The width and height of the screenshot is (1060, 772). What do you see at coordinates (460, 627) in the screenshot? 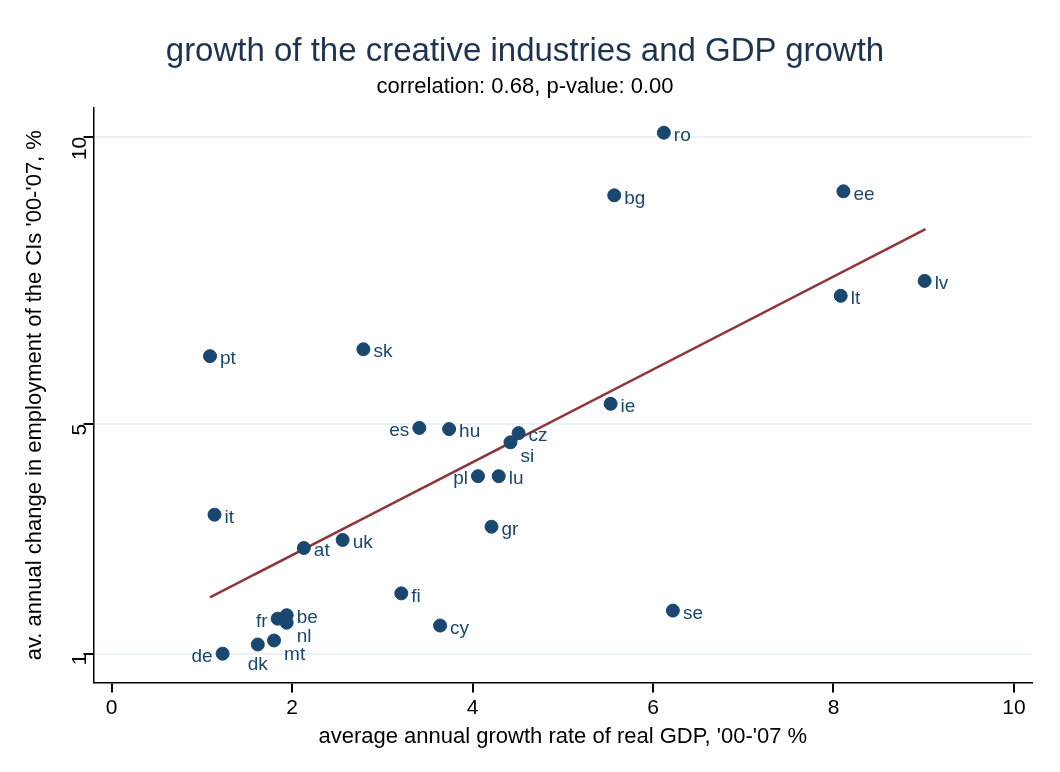
I see `data-label: cy` at bounding box center [460, 627].